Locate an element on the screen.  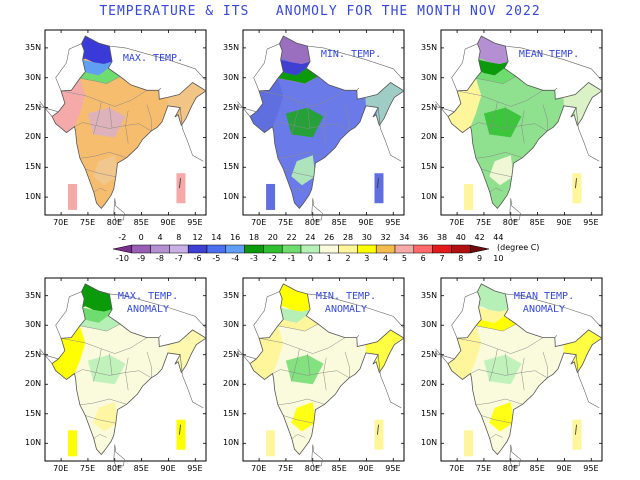
colorbar-temp-label: 30 is located at coordinates (366, 237).